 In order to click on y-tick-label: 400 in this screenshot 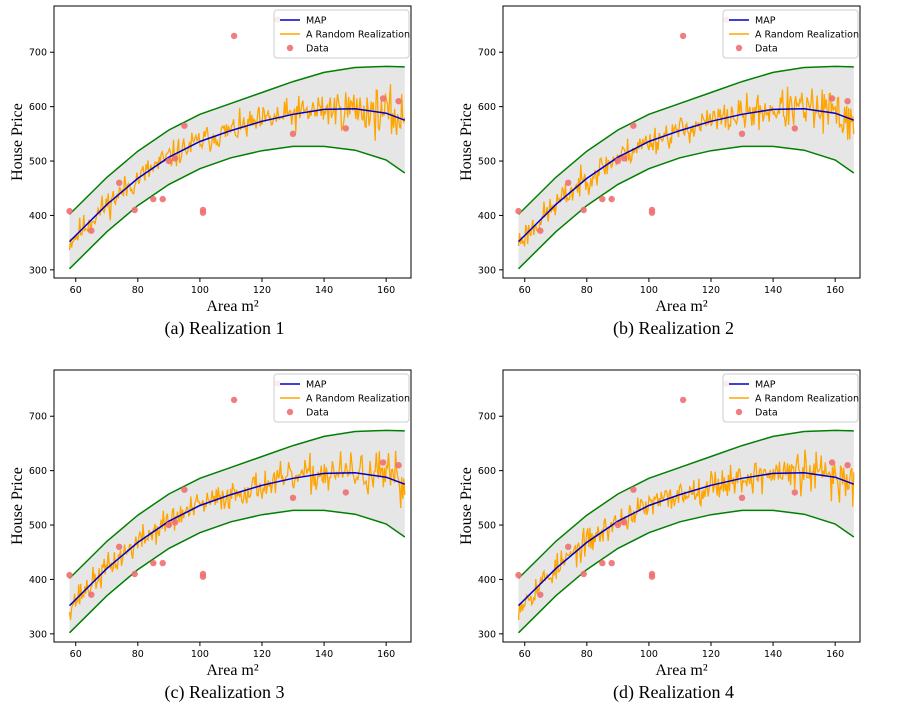, I will do `click(38, 216)`.